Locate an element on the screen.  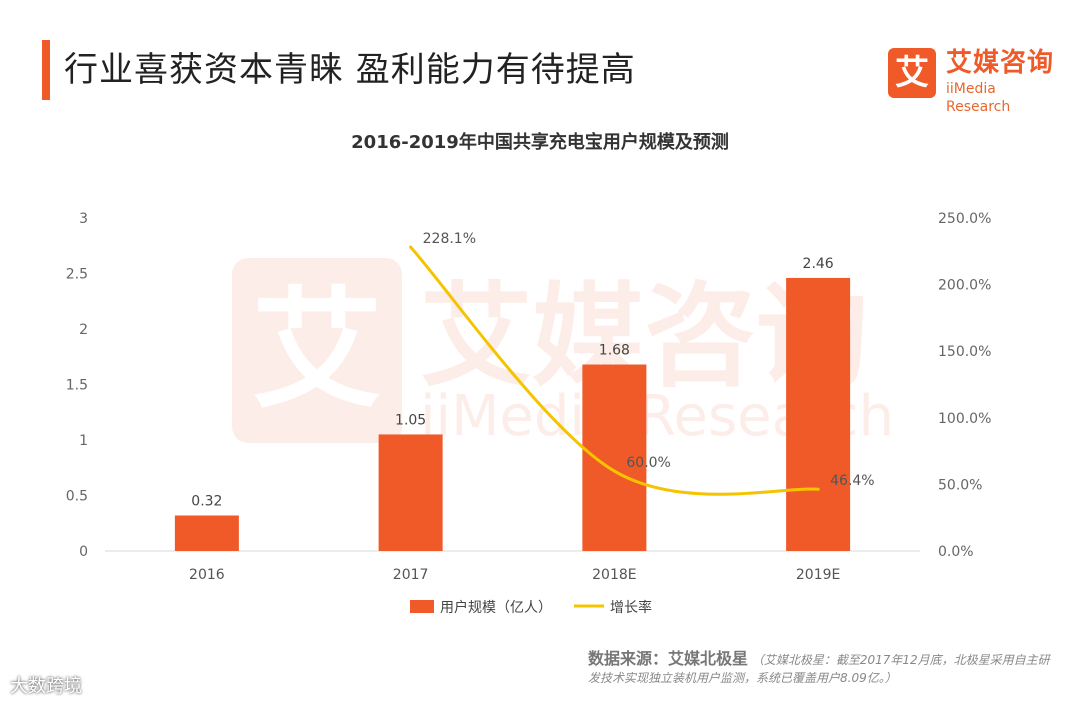
brand-logo: 艾 艾媒咨询 iiMedia Research is located at coordinates (975, 81).